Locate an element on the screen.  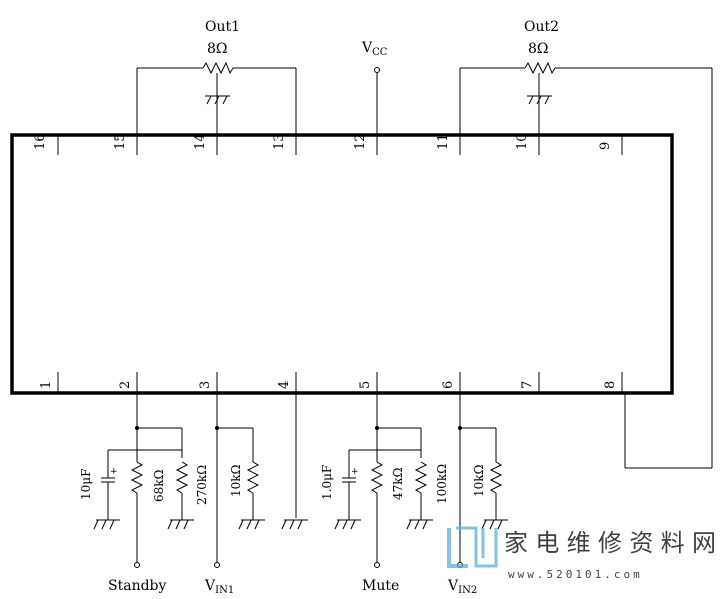
out1-load is located at coordinates (216, 83).